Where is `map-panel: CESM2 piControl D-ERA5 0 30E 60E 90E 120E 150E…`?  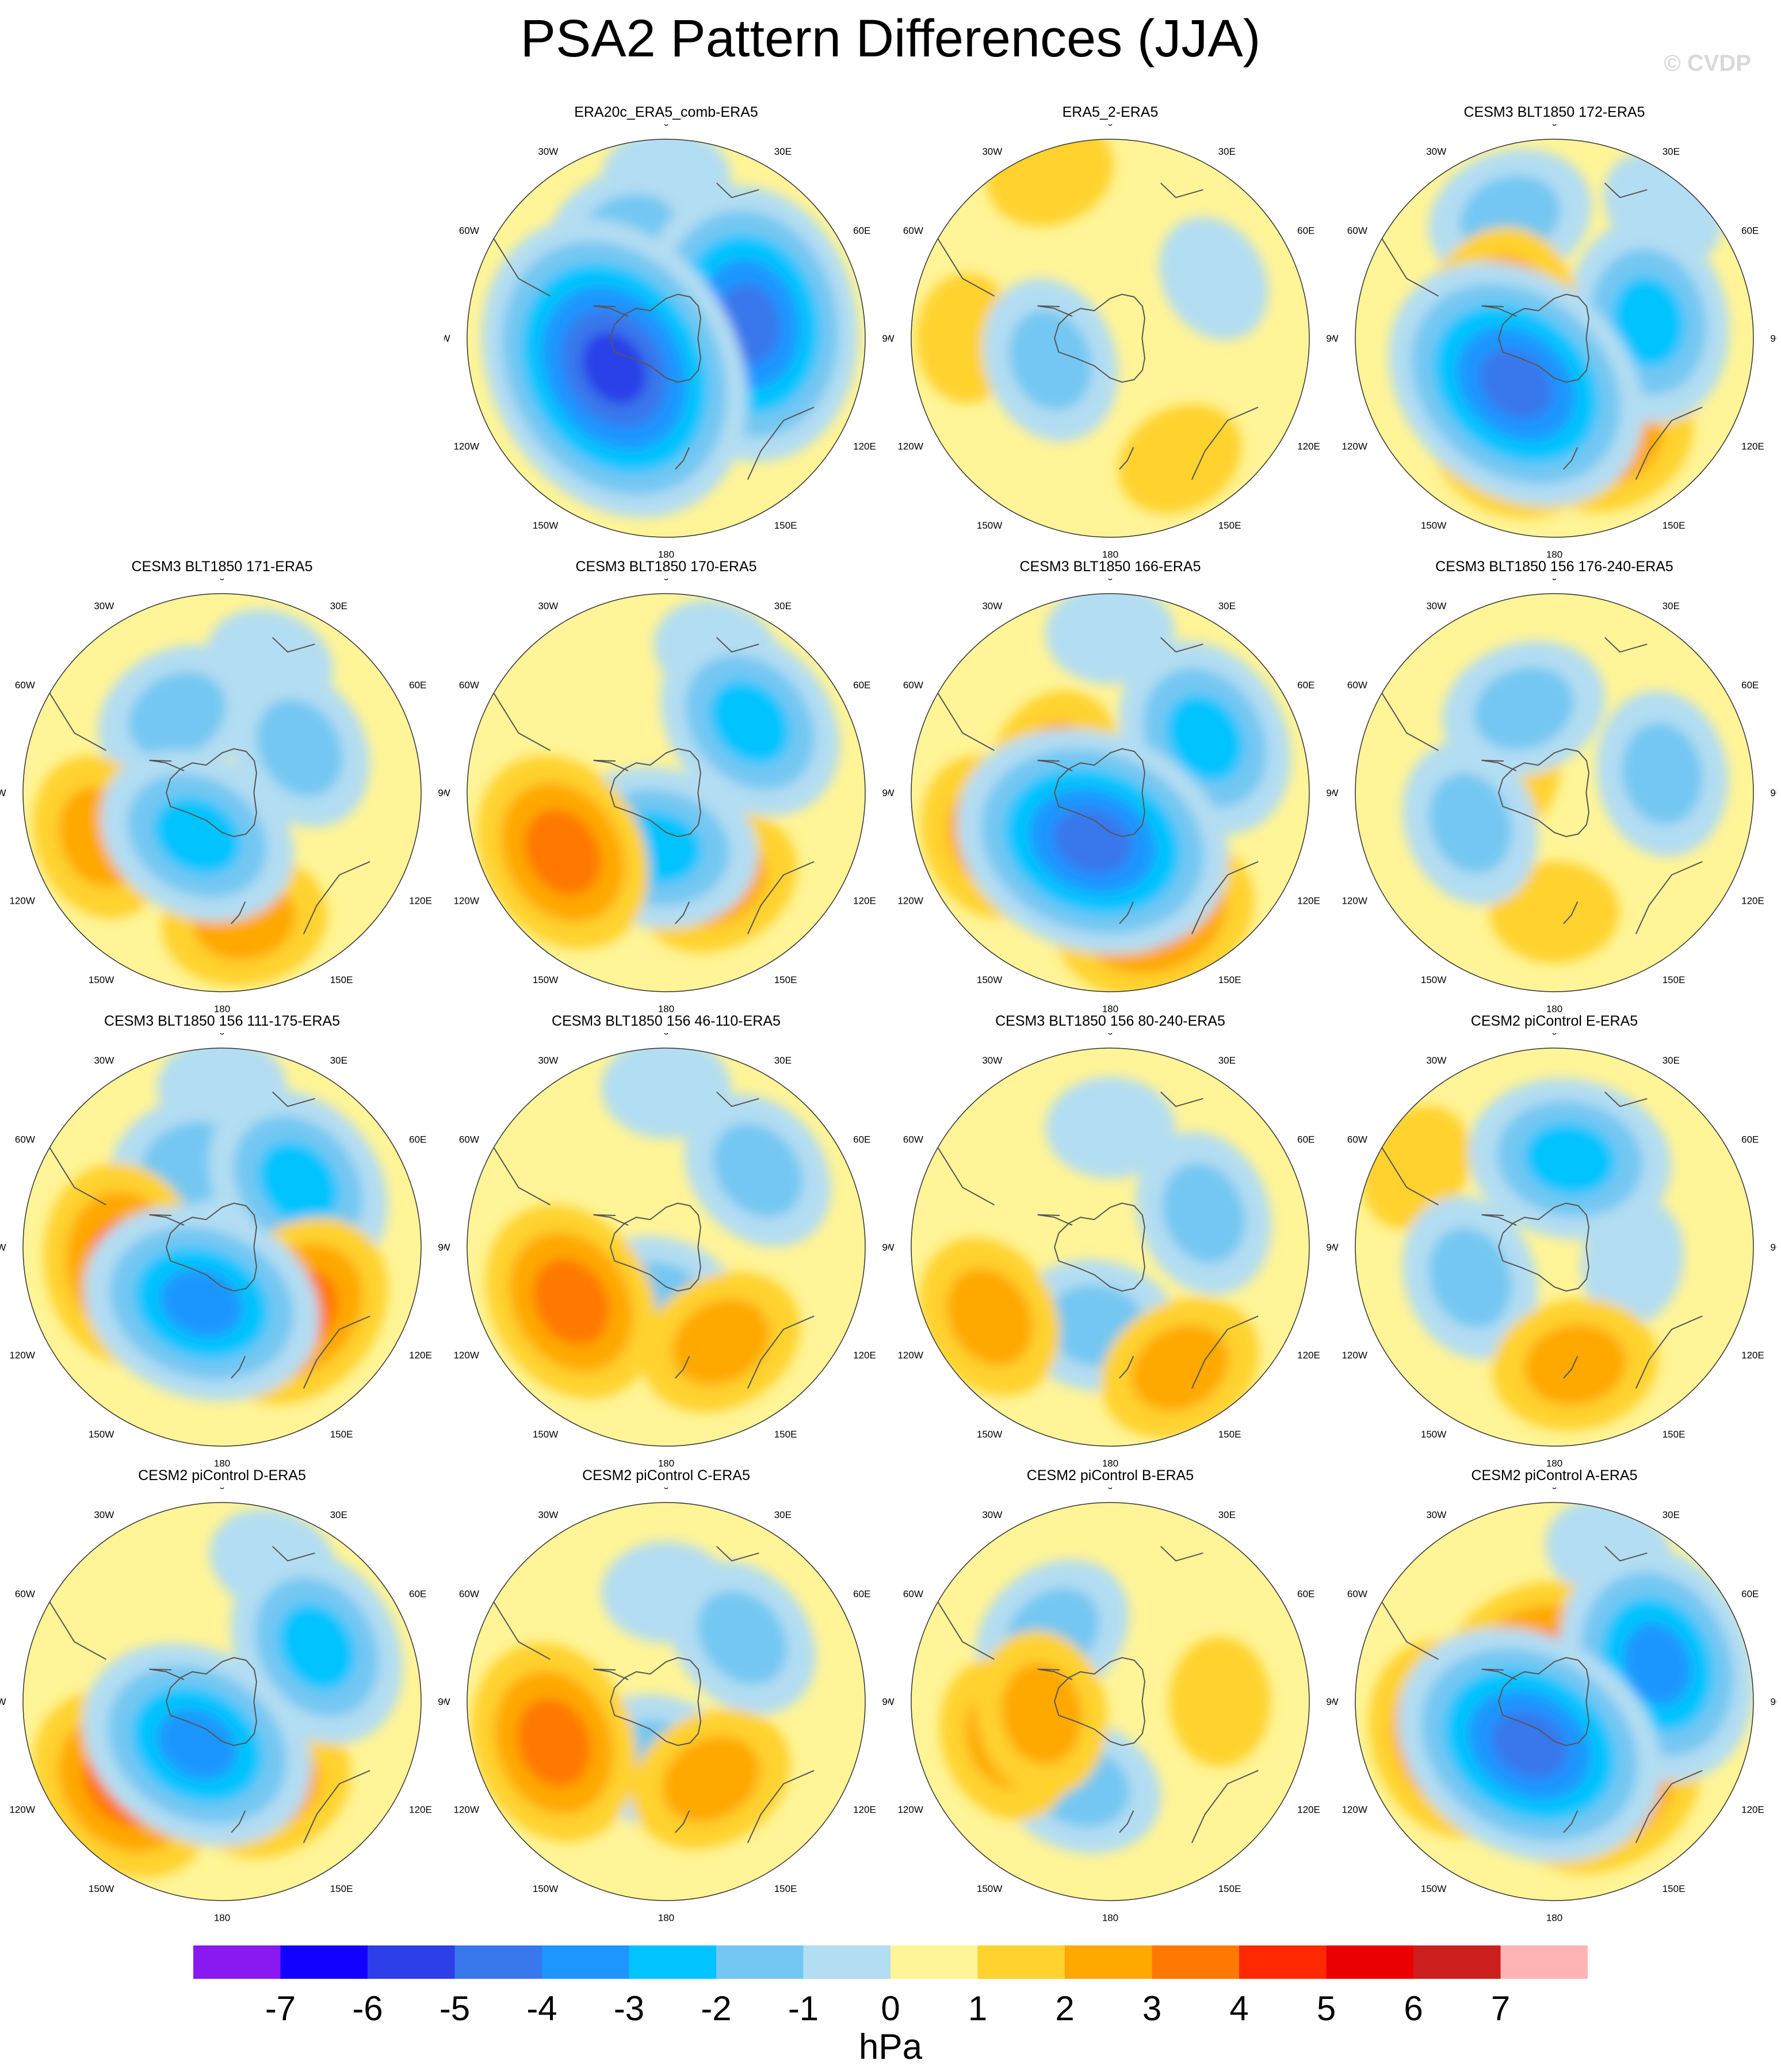
map-panel: CESM2 piControl D-ERA5 0 30E 60E 90E 120E 150E… is located at coordinates (222, 1695).